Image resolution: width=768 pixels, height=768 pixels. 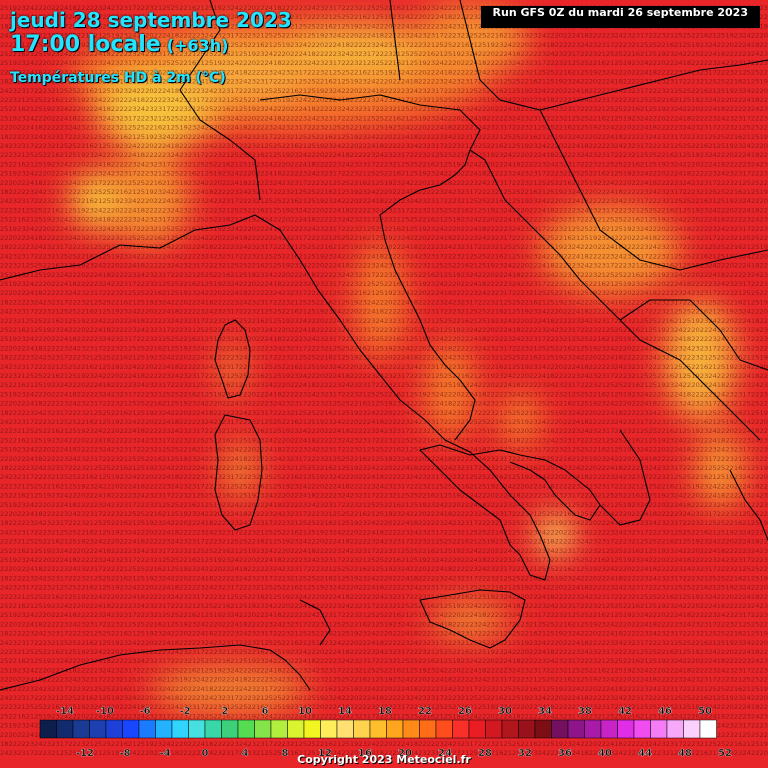 I want to click on legend-tick-label: 2, so click(x=225, y=711).